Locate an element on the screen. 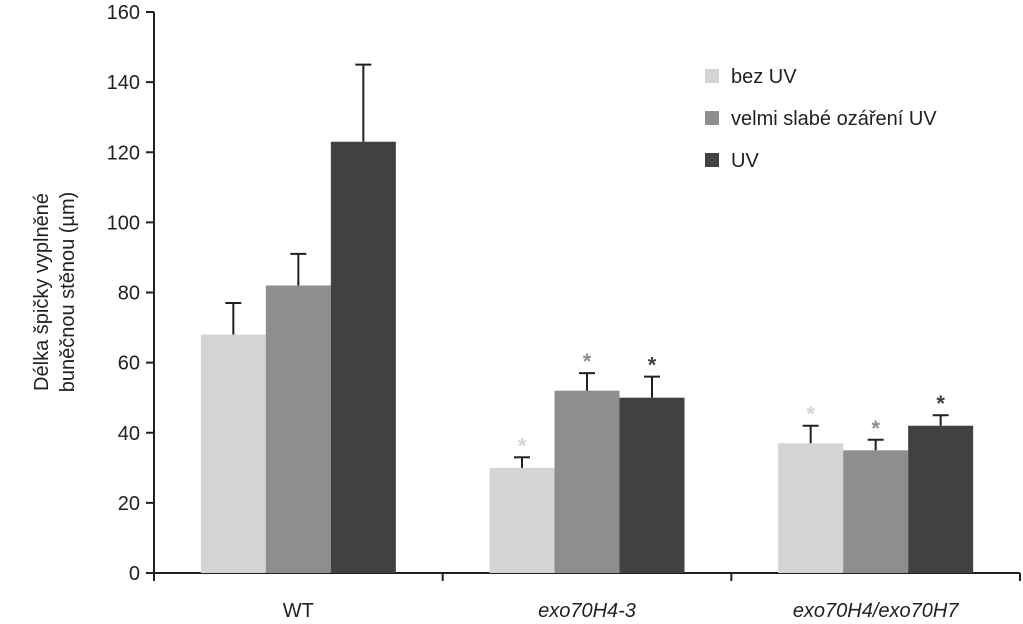 This screenshot has width=1023, height=624. y-tick-label: 0 is located at coordinates (134, 574).